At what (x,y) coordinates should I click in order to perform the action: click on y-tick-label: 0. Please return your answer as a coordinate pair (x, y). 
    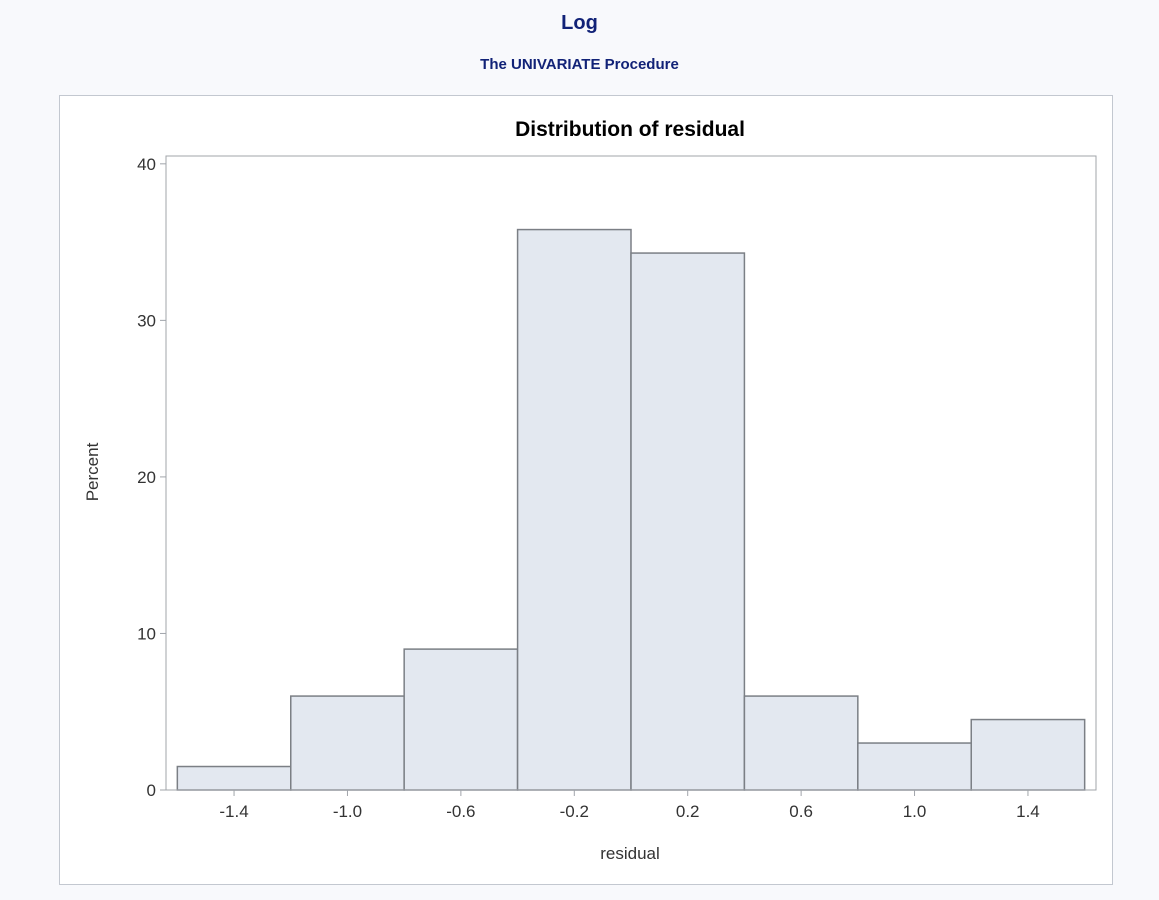
    Looking at the image, I should click on (151, 790).